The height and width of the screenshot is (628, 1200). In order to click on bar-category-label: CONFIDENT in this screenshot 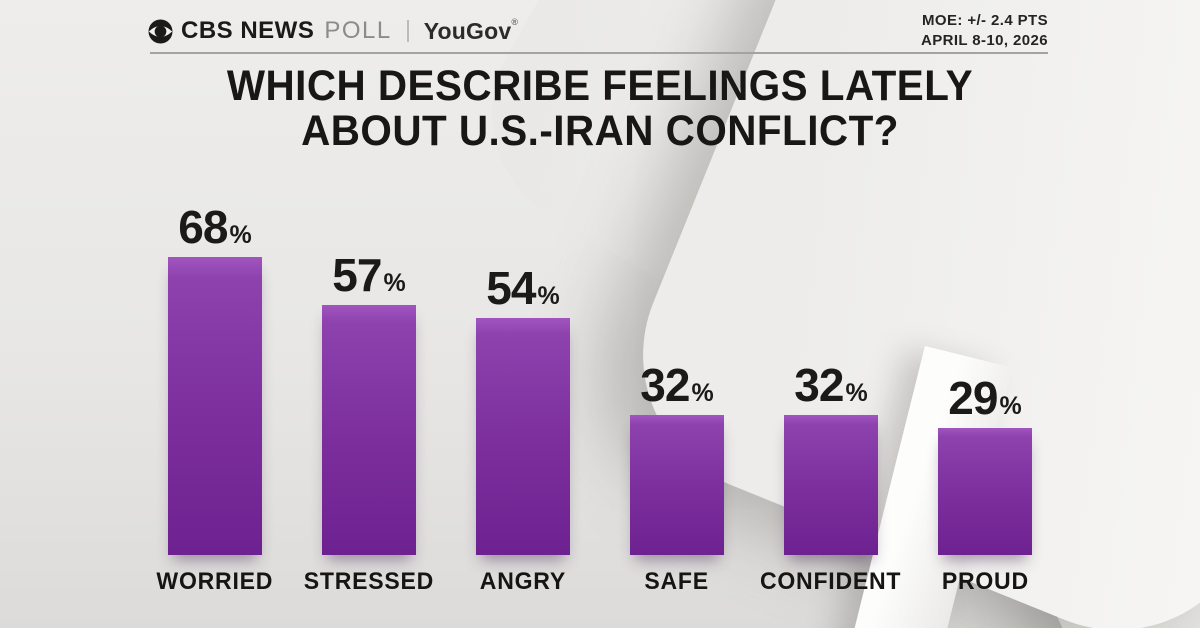, I will do `click(831, 581)`.